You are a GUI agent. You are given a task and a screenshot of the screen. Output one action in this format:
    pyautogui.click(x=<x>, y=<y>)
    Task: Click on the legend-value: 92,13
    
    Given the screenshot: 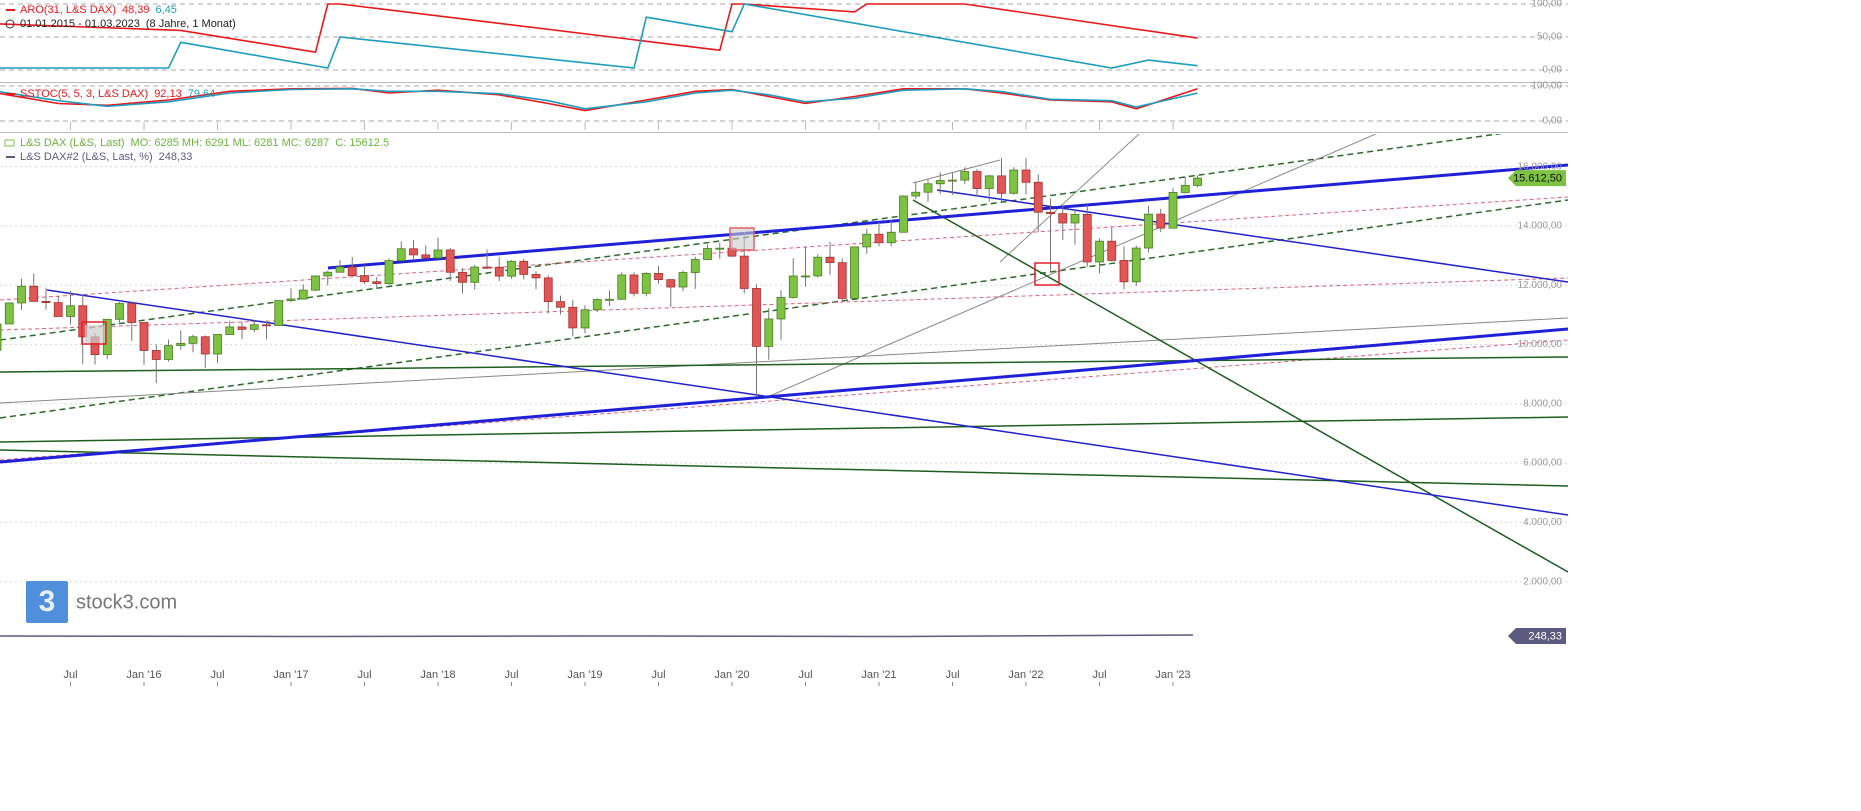 What is the action you would take?
    pyautogui.click(x=168, y=94)
    